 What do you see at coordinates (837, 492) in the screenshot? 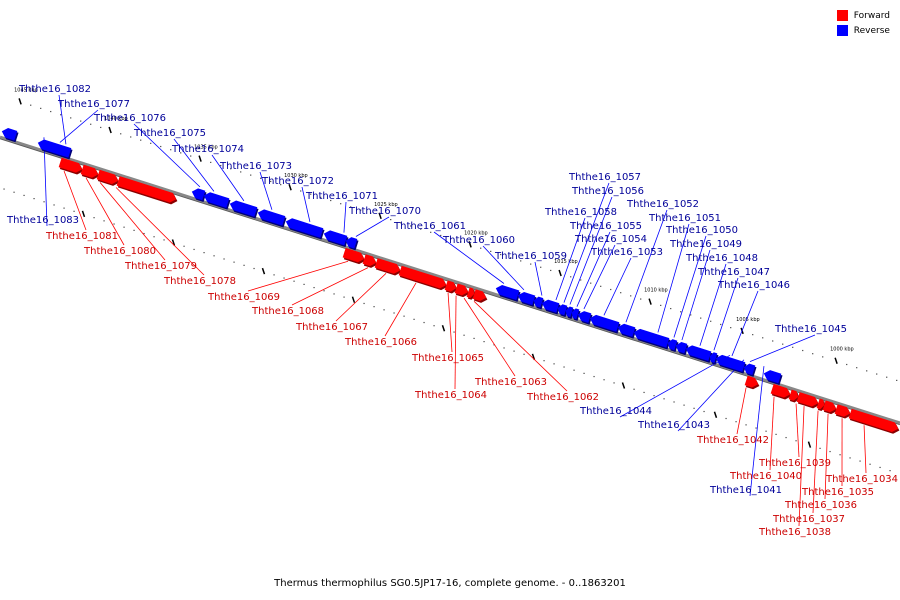
I see `gene-label-ththe16-1035: Ththe16_1035` at bounding box center [837, 492].